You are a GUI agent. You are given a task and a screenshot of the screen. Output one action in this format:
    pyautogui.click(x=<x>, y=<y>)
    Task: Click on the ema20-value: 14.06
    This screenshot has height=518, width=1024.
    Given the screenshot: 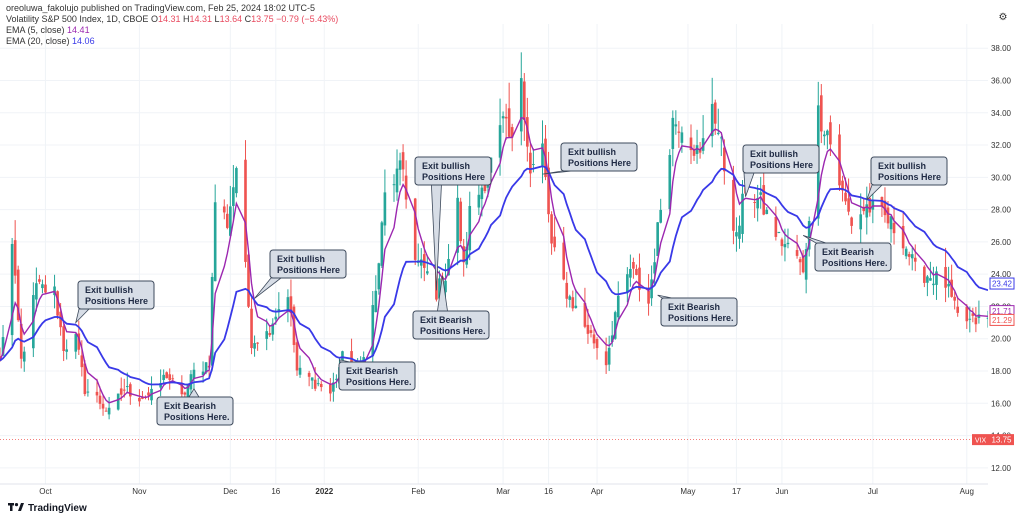 What is the action you would take?
    pyautogui.click(x=83, y=41)
    